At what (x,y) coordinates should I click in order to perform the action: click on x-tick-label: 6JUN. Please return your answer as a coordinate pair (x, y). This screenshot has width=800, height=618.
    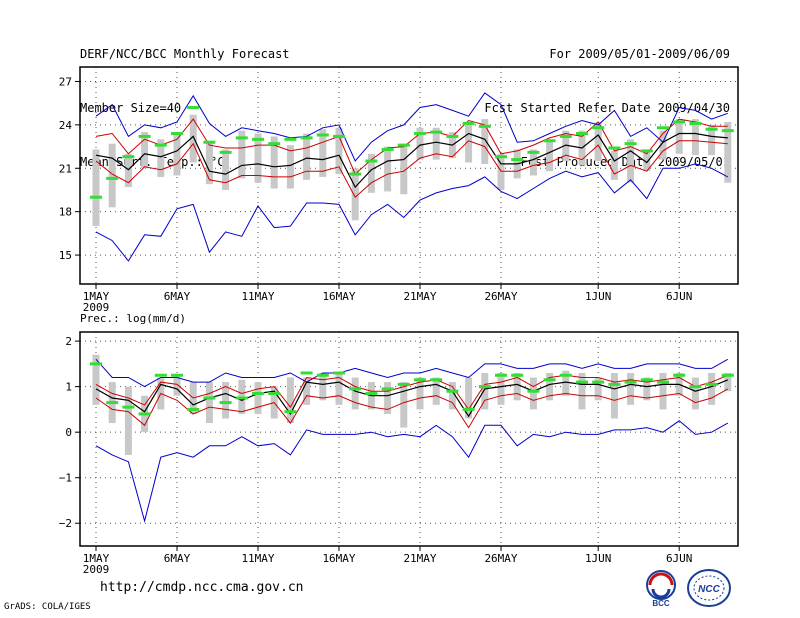
    Looking at the image, I should click on (679, 558).